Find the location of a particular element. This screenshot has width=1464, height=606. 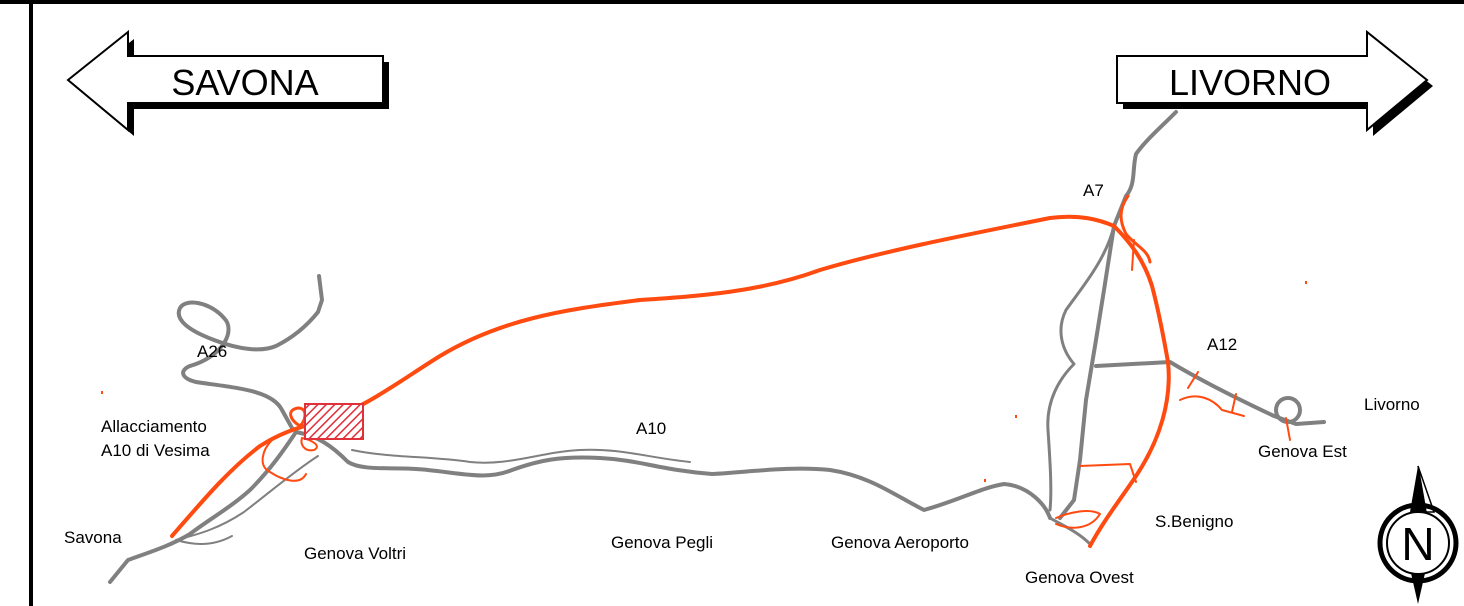

label-genova-ovest: Genova Ovest is located at coordinates (1079, 577).